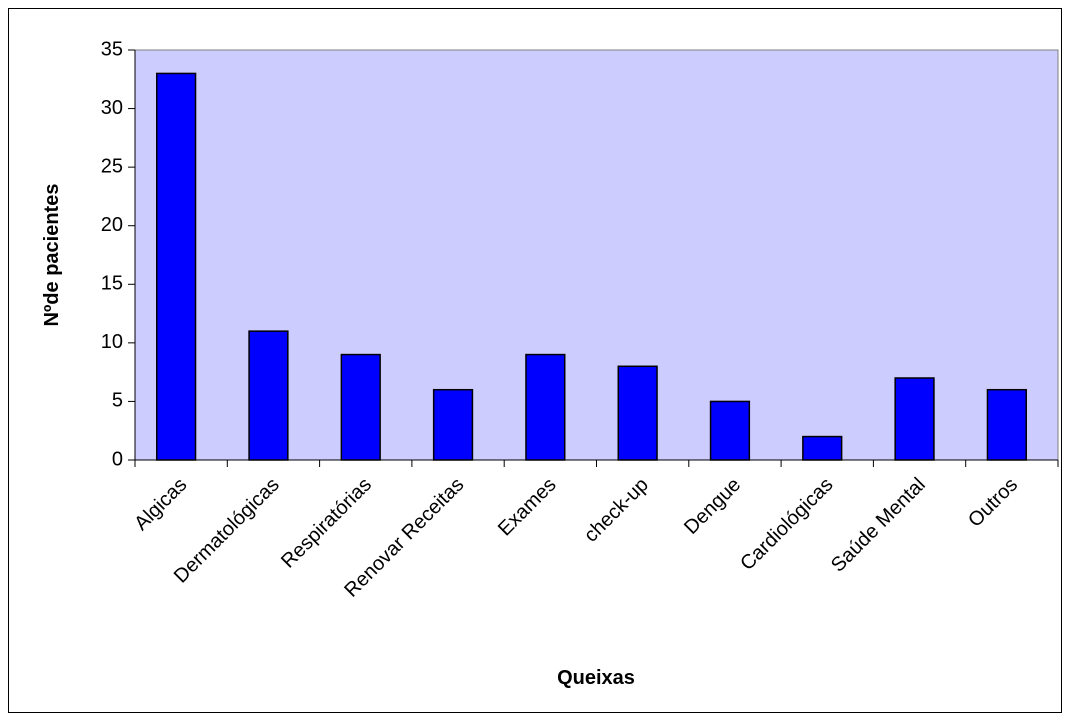  I want to click on y-tick-label: 20, so click(112, 225).